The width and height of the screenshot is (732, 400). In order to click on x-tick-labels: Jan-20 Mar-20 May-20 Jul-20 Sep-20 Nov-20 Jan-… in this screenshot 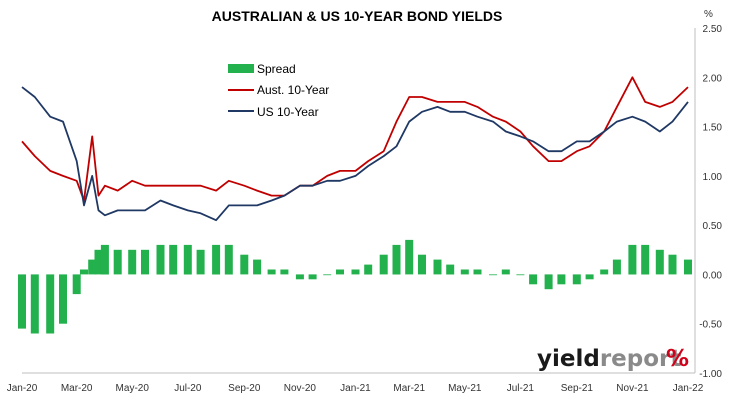, I will do `click(355, 388)`.